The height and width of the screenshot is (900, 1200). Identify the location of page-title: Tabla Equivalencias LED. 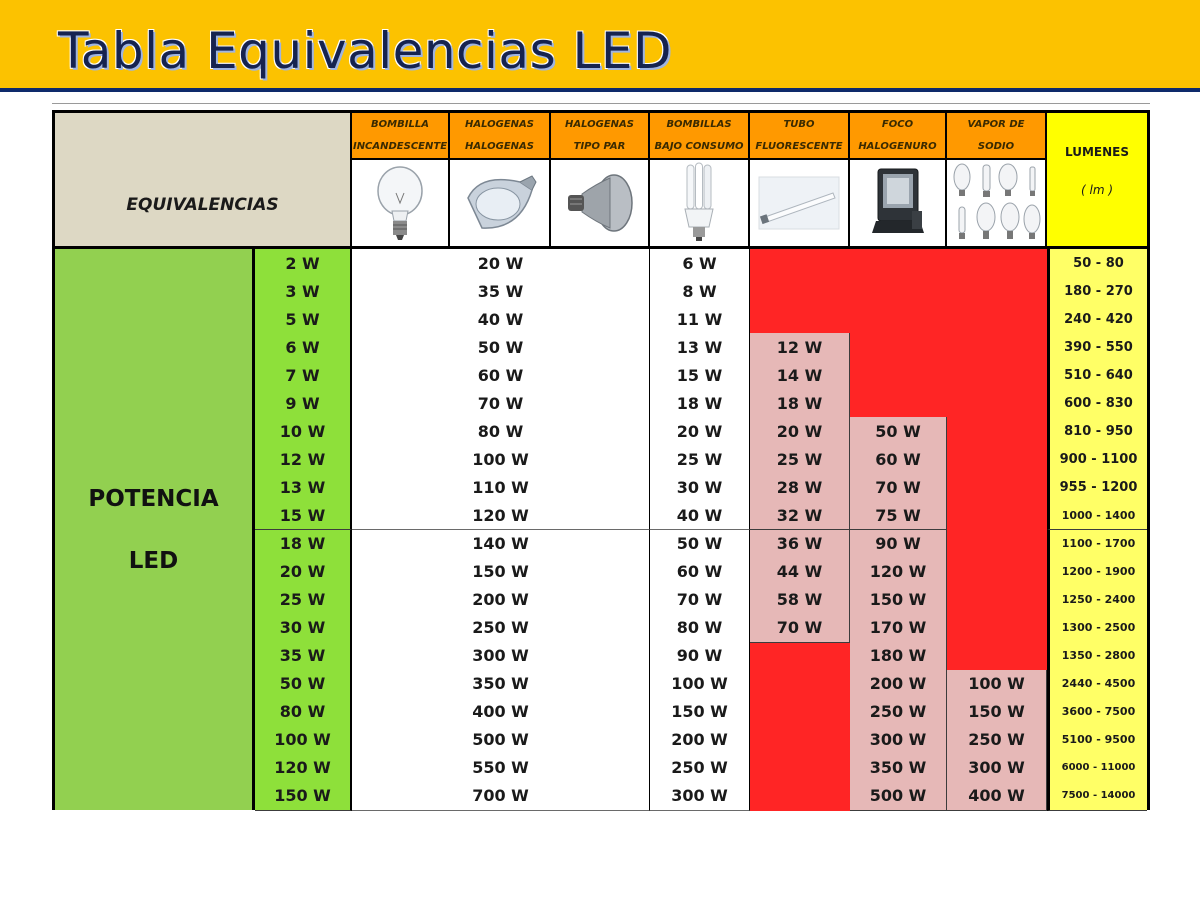
(365, 51).